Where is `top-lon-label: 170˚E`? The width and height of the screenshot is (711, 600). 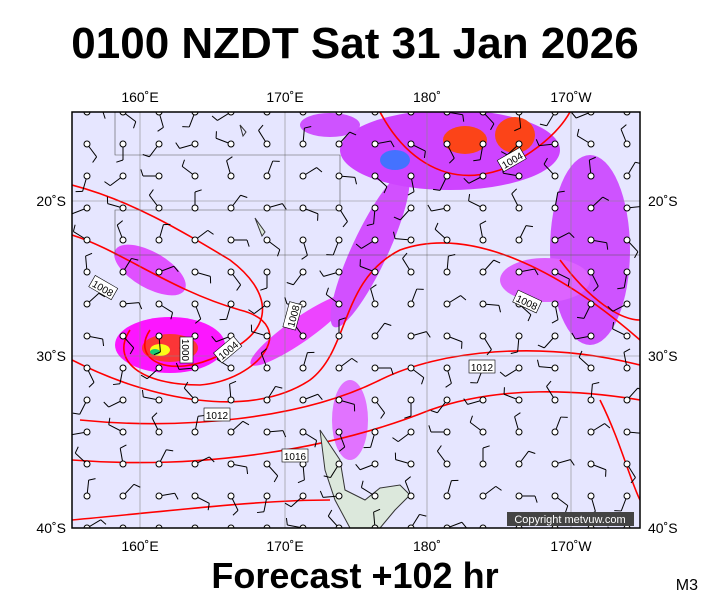
top-lon-label: 170˚E is located at coordinates (284, 97).